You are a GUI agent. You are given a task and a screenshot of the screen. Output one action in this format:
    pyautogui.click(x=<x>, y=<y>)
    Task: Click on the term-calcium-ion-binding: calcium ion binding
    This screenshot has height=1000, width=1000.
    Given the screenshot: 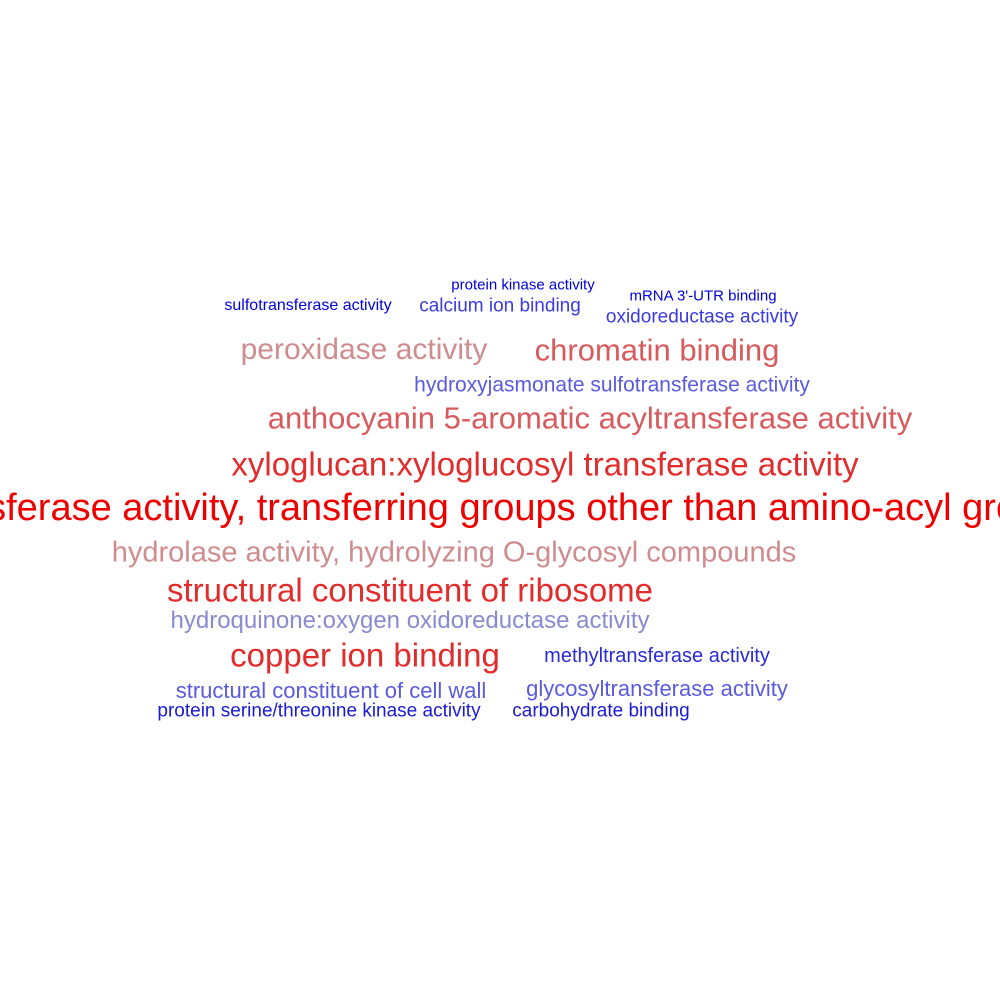 What is the action you would take?
    pyautogui.click(x=500, y=306)
    